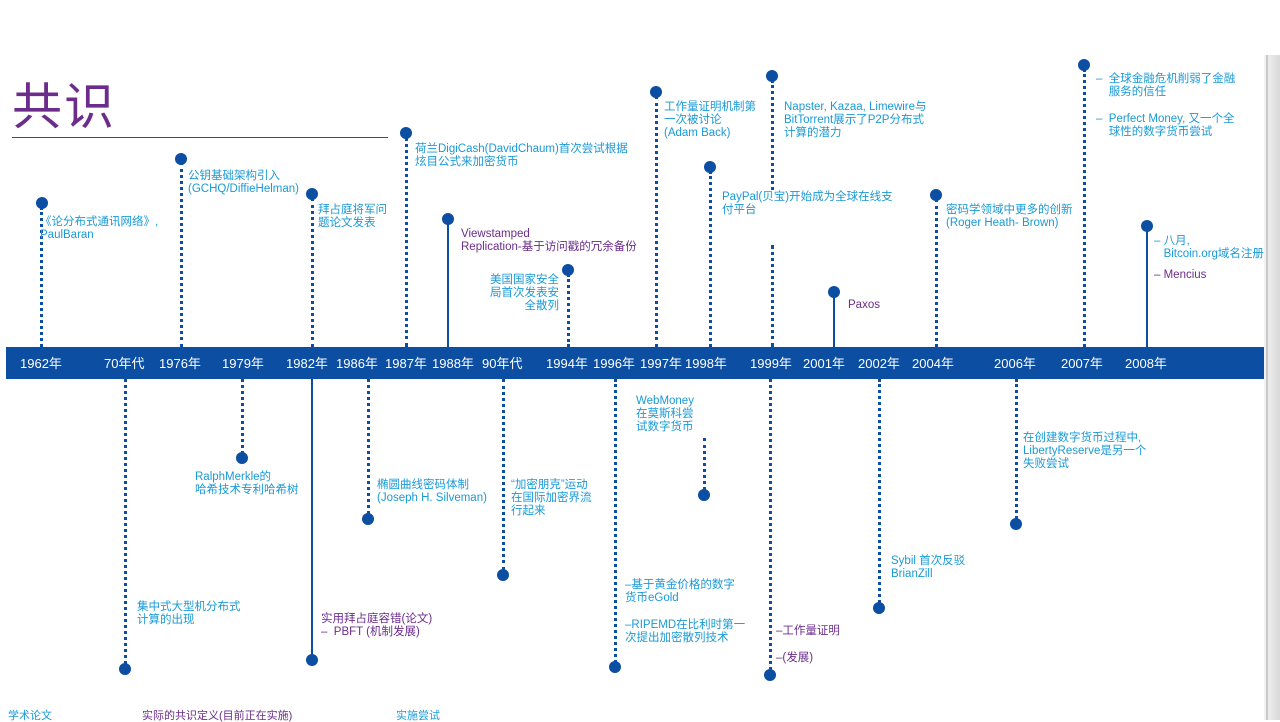 Image resolution: width=1280 pixels, height=722 pixels. I want to click on year-label: 2004年, so click(933, 363).